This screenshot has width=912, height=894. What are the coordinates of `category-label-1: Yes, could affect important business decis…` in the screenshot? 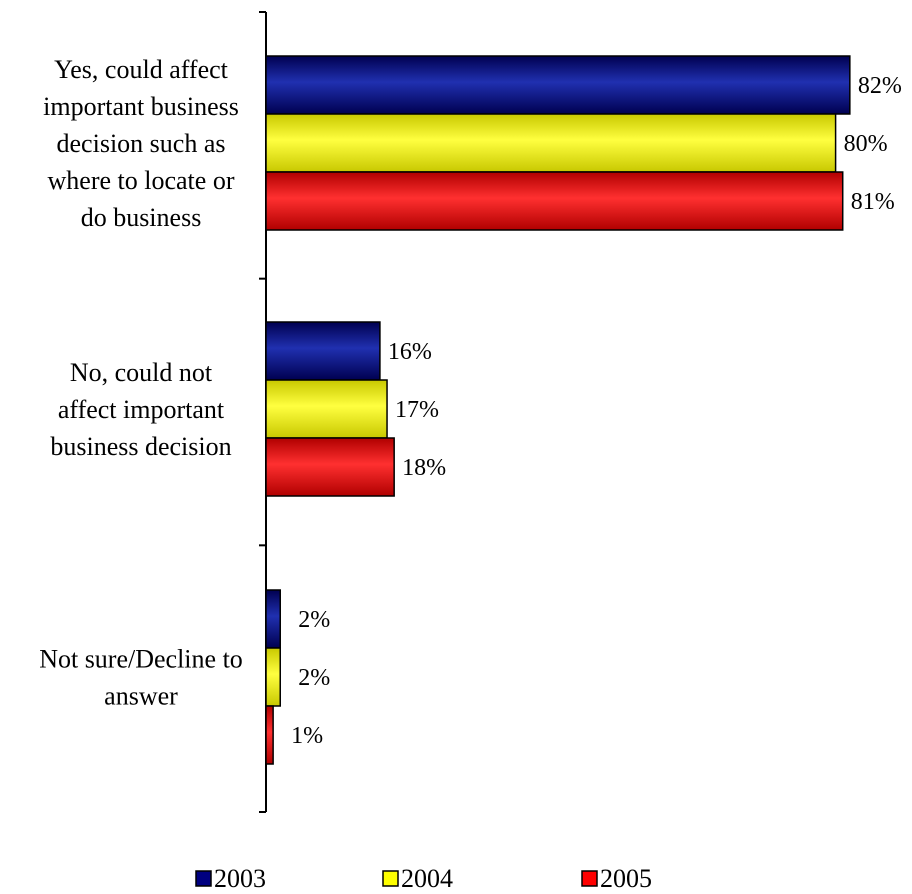 It's located at (141, 143).